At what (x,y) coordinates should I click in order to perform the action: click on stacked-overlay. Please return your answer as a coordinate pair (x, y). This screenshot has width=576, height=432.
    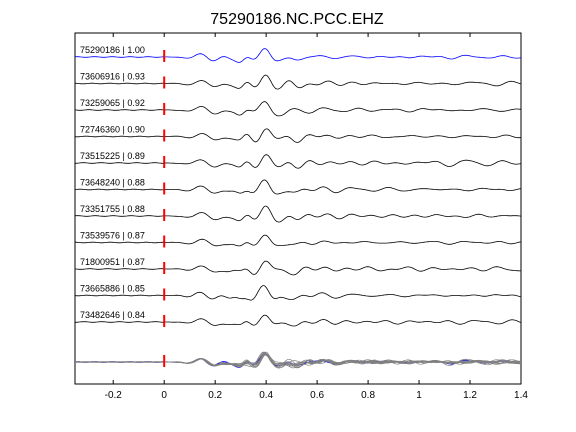
    Looking at the image, I should click on (298, 360).